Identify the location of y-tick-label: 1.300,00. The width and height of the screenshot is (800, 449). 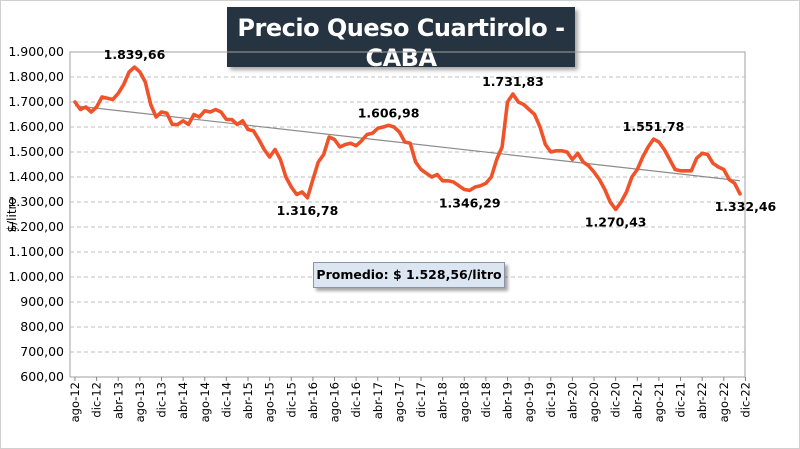
(36, 201).